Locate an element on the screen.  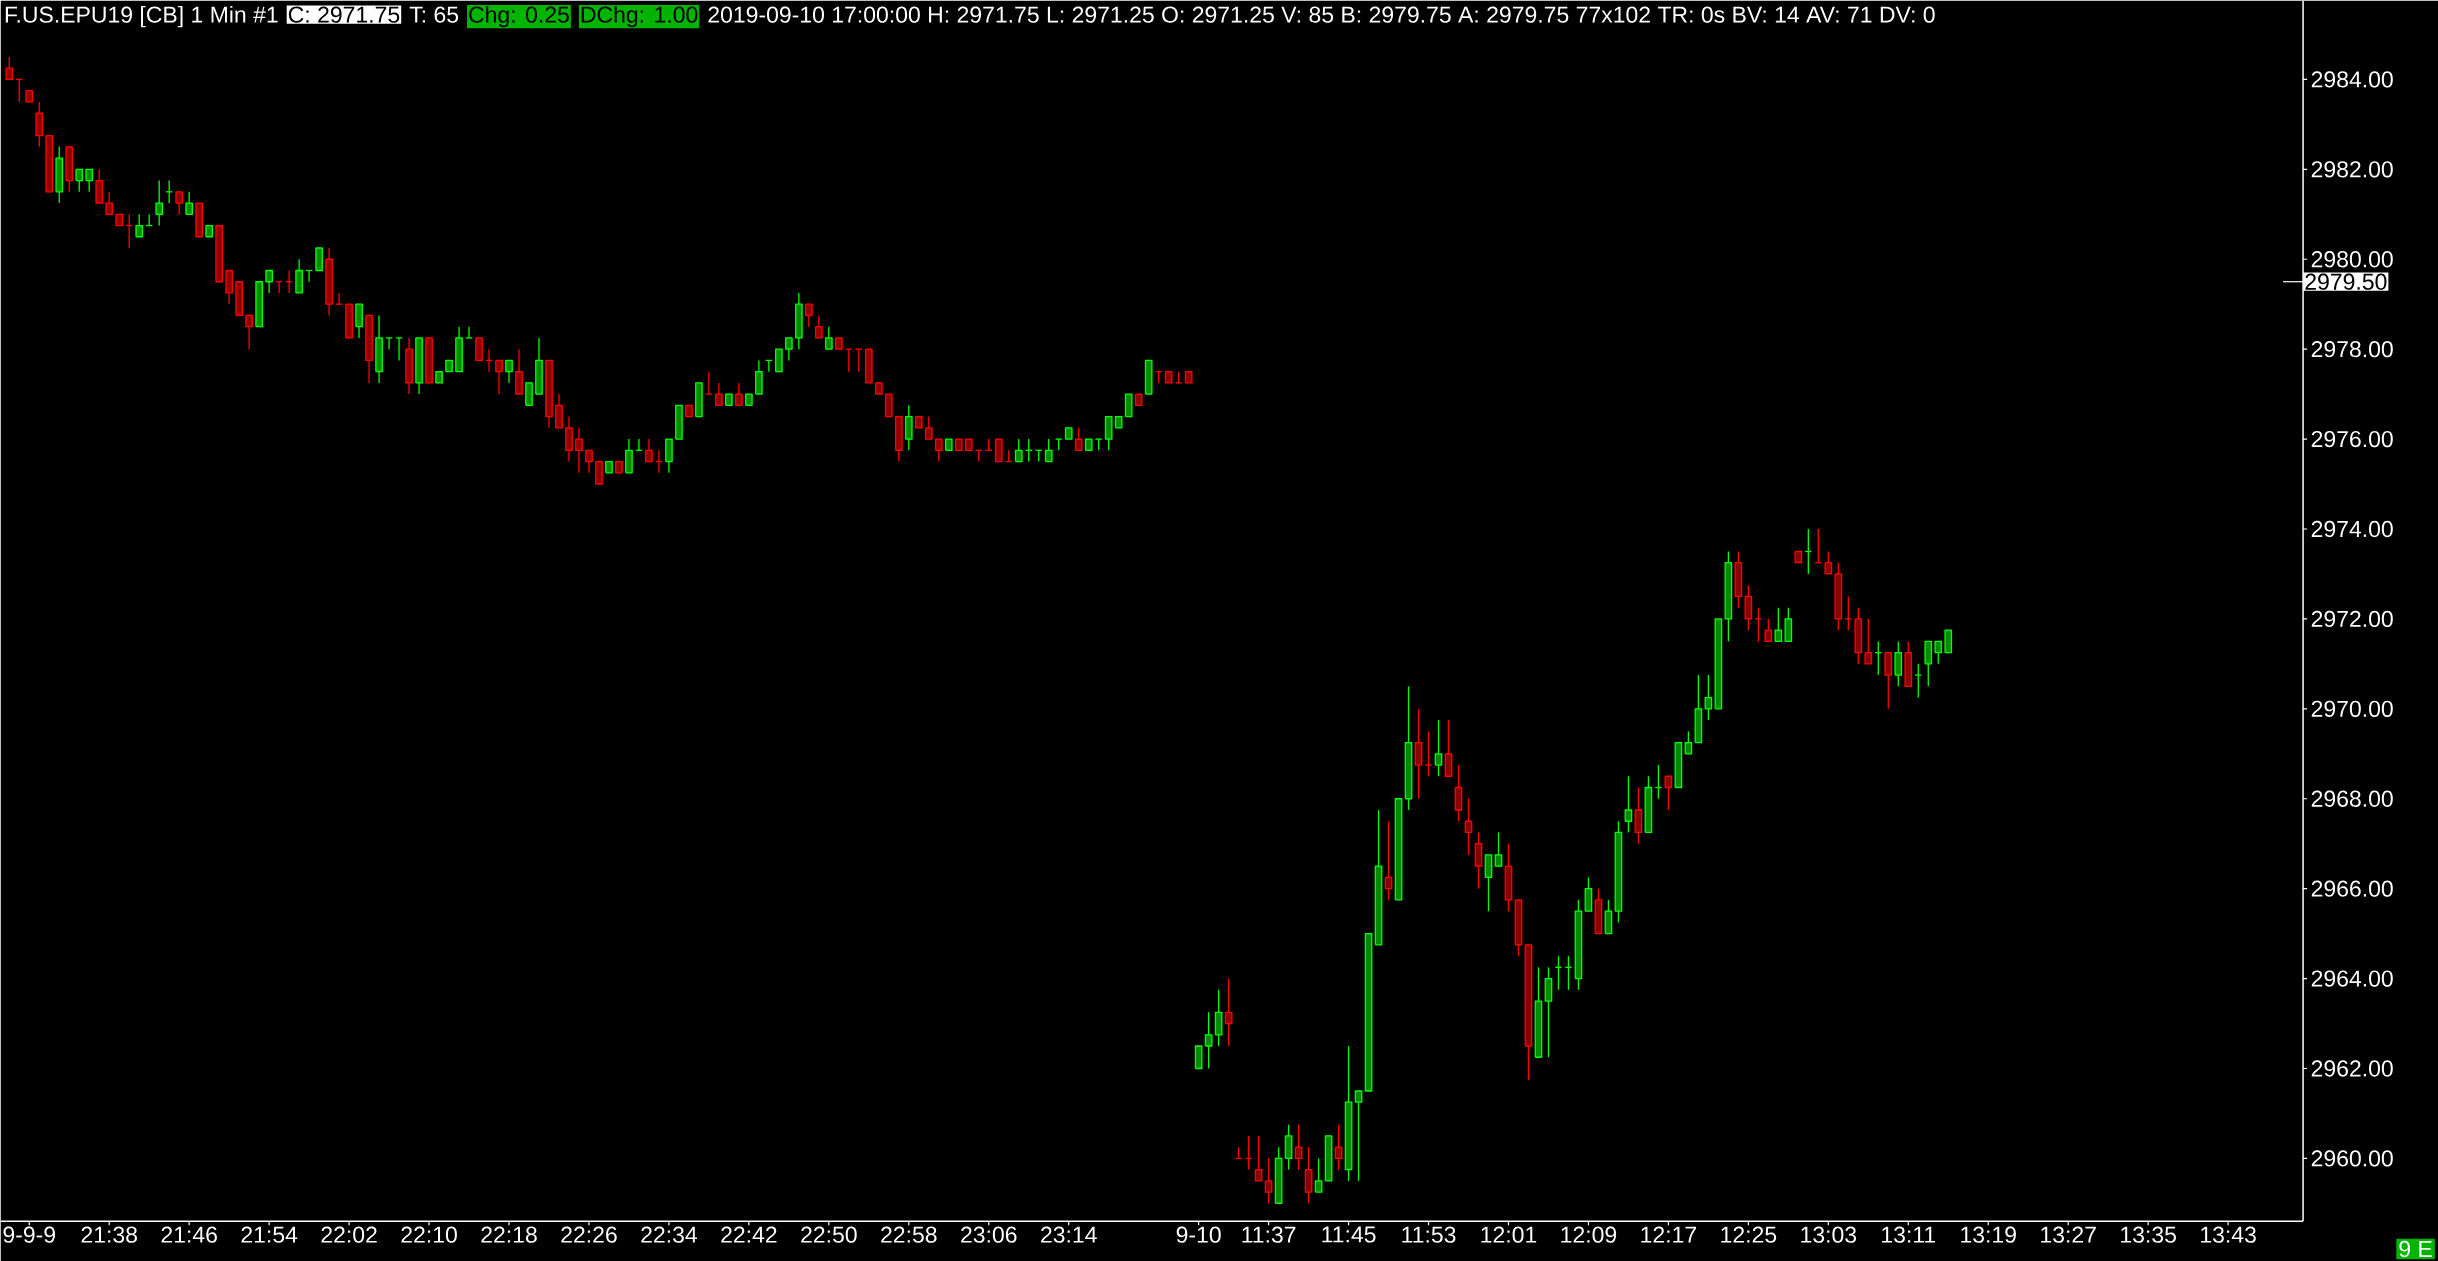
x-tick-label: 22:42 is located at coordinates (749, 1234).